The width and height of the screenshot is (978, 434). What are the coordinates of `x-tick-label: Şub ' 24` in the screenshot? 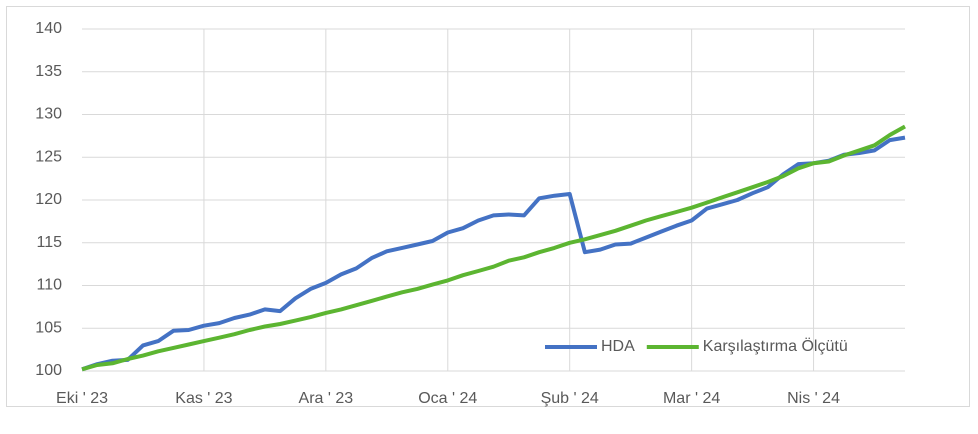 It's located at (570, 398).